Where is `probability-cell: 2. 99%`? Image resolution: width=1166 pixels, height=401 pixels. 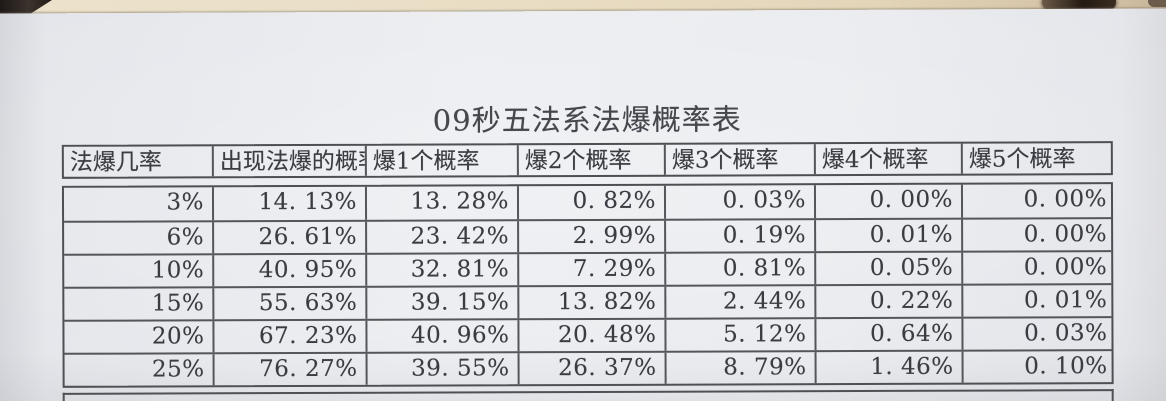
probability-cell: 2. 99% is located at coordinates (593, 236).